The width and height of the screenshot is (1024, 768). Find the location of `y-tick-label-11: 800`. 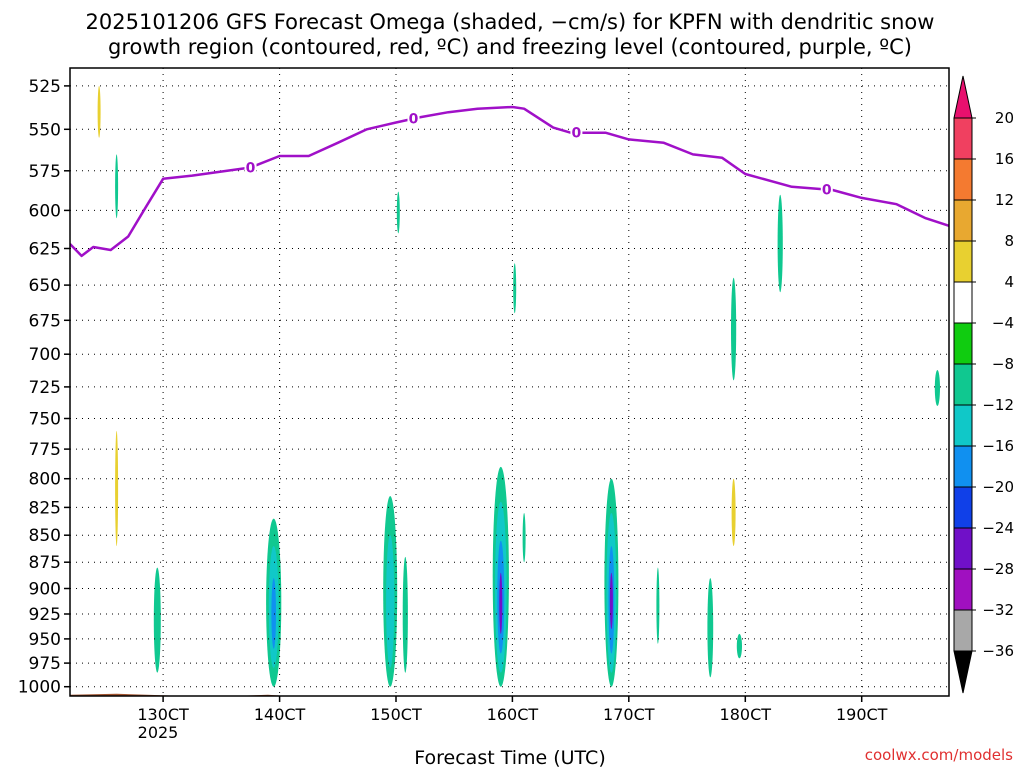

y-tick-label-11: 800 is located at coordinates (45, 480).